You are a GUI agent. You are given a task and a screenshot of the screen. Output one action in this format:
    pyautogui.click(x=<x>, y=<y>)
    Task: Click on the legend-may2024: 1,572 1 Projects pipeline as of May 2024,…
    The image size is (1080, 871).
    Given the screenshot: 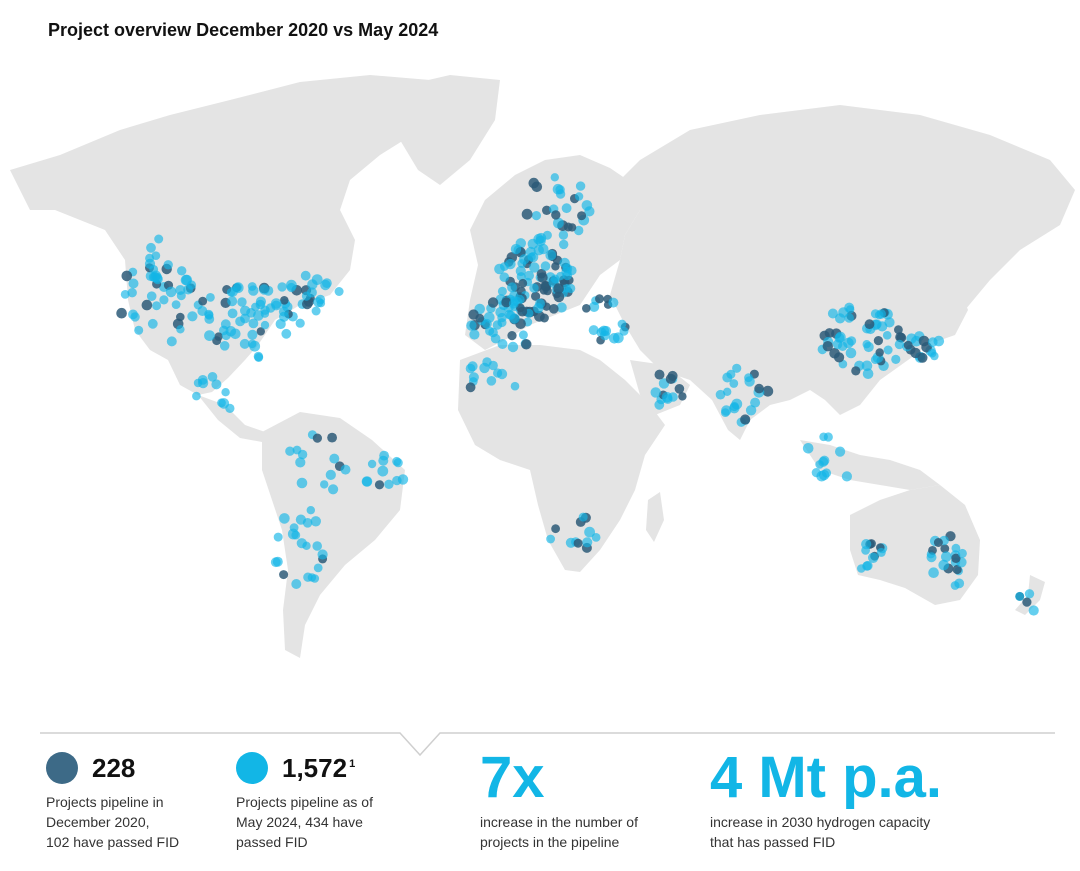 What is the action you would take?
    pyautogui.click(x=304, y=802)
    